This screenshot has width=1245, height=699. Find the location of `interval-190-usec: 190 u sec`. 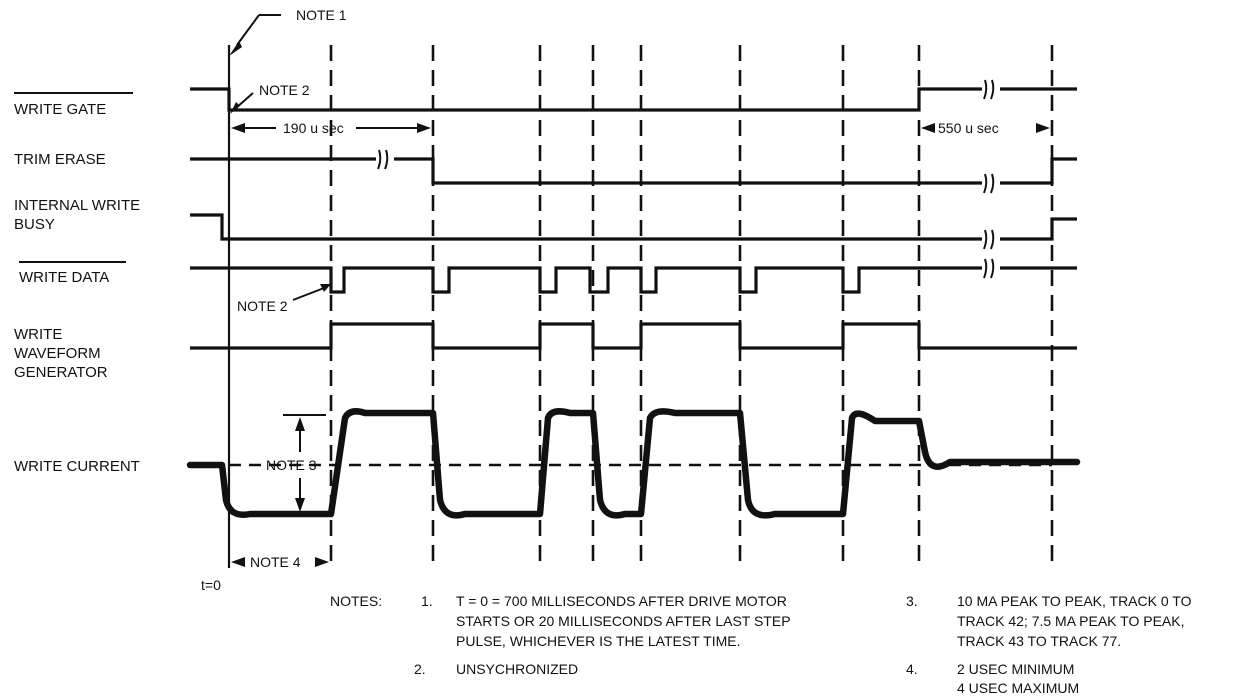

interval-190-usec: 190 u sec is located at coordinates (331, 128).